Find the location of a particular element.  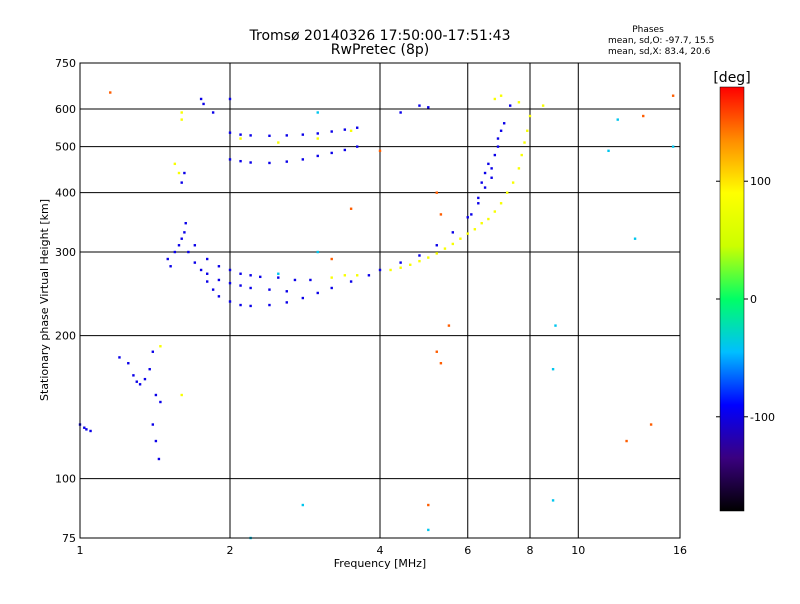

x-axis-label: Frequency [MHz] is located at coordinates (380, 563).